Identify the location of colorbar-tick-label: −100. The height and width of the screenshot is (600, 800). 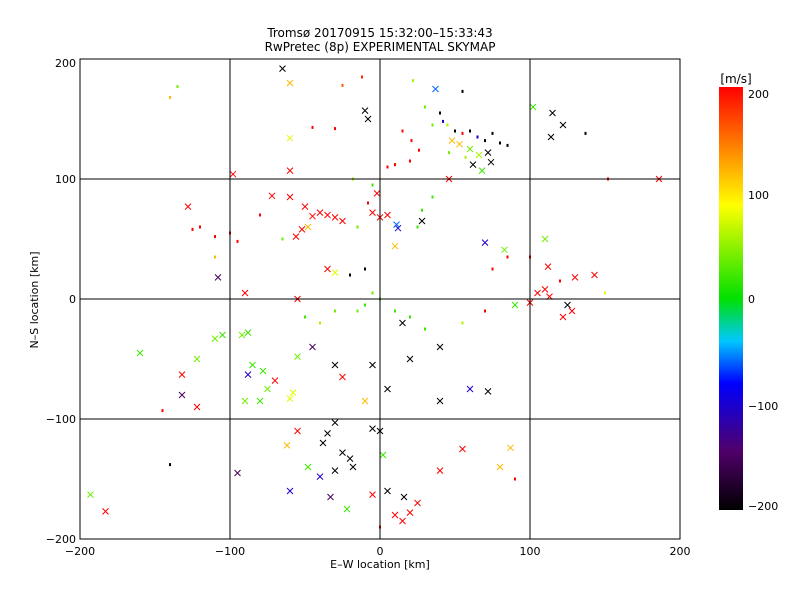
(763, 406).